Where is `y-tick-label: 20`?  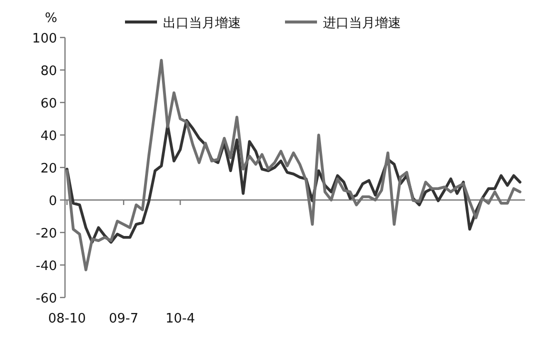
y-tick-label: 20 is located at coordinates (48, 169).